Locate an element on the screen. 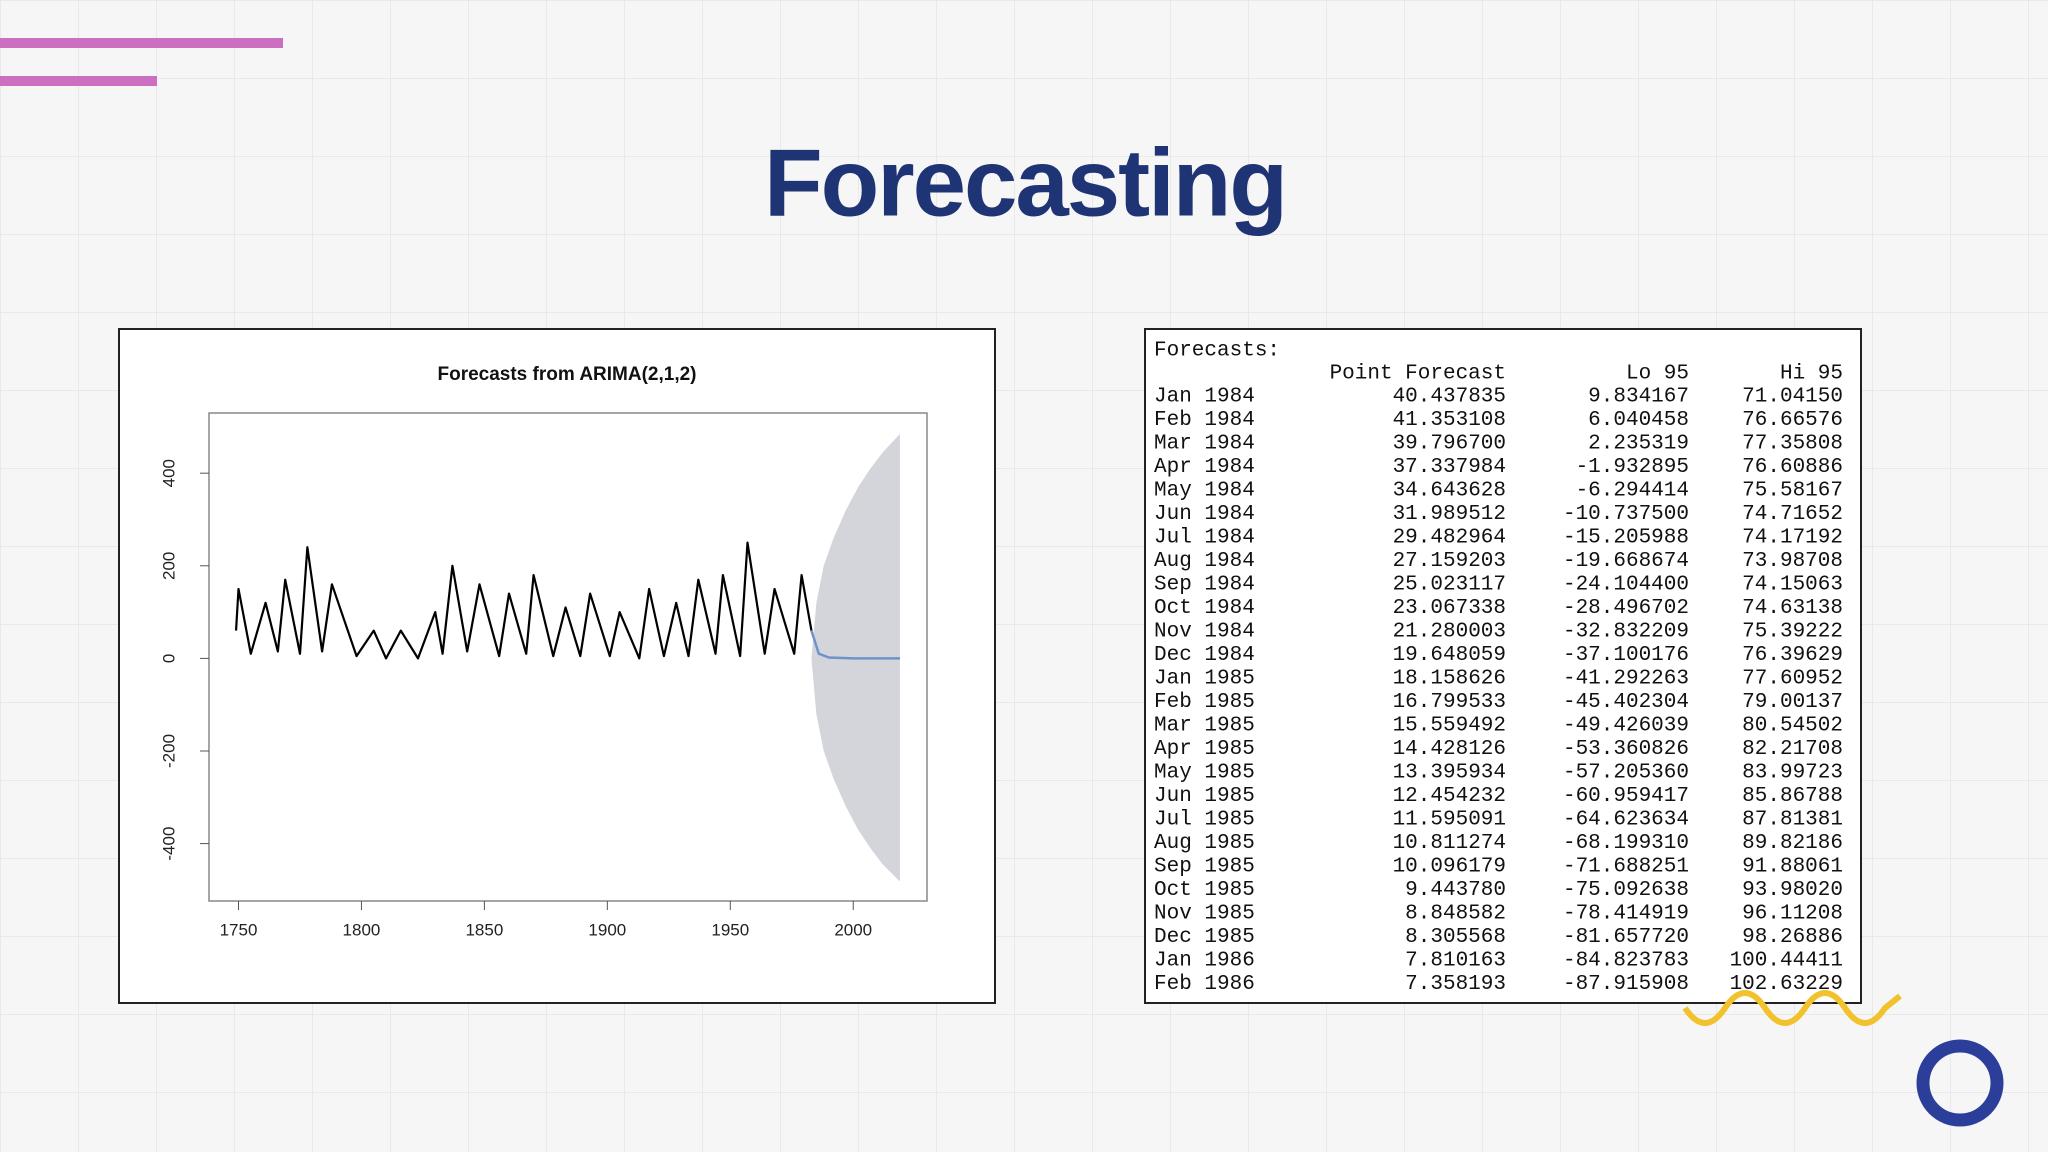 The image size is (2048, 1152). table-cell: 9.834167 is located at coordinates (1638, 397).